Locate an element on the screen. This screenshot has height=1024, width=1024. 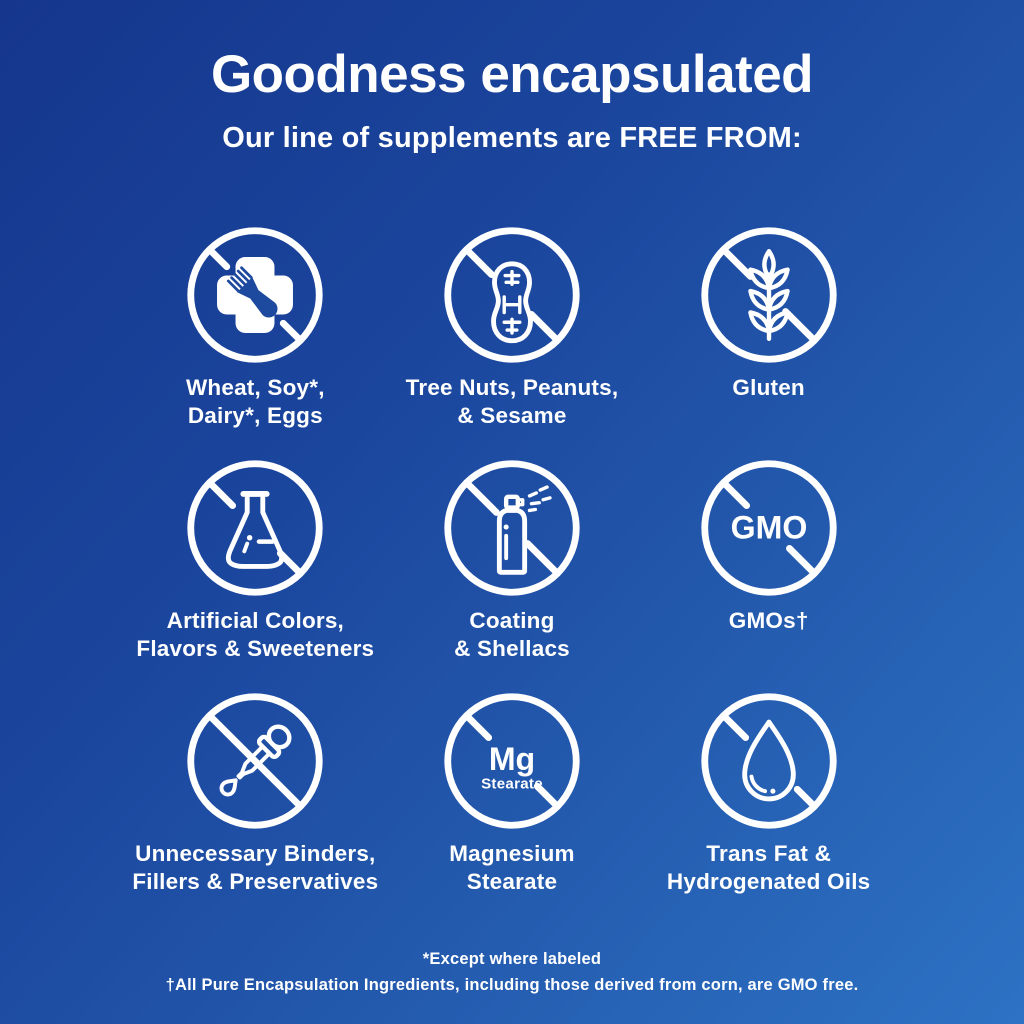
no-chemistry-flask-icon is located at coordinates (255, 528).